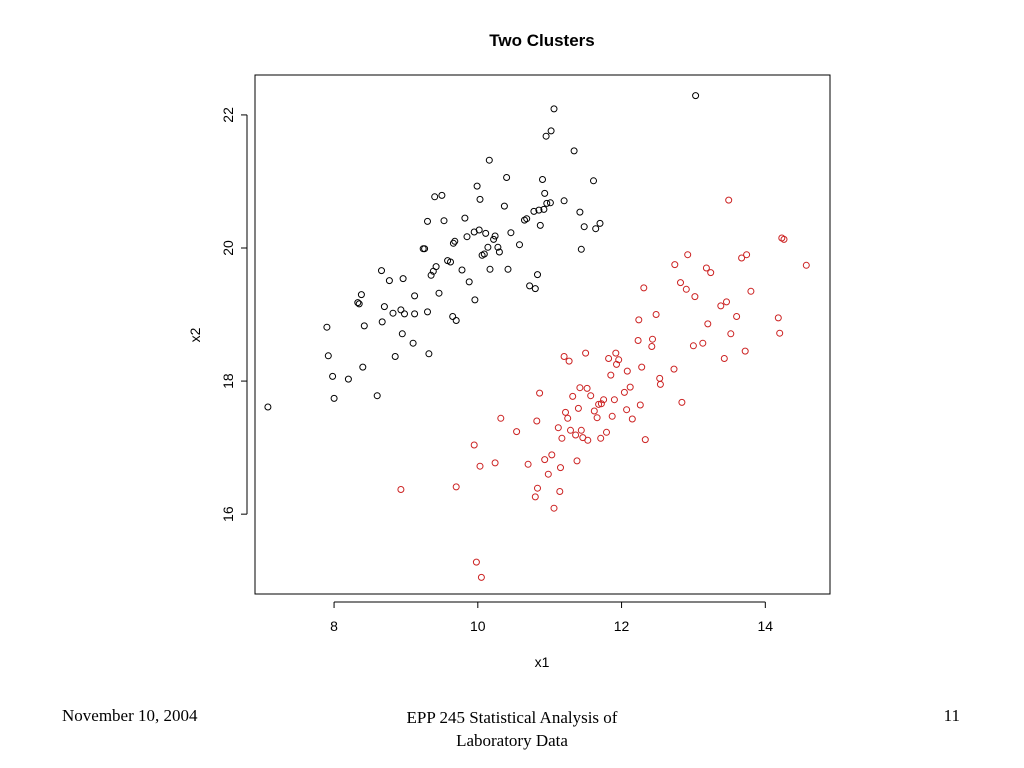  I want to click on y-tick-label: 18, so click(228, 381).